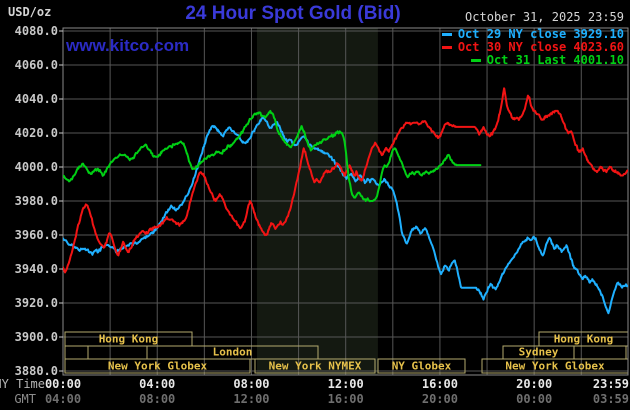 The width and height of the screenshot is (630, 410). What do you see at coordinates (440, 384) in the screenshot?
I see `x-tick-ny-label: 16:00` at bounding box center [440, 384].